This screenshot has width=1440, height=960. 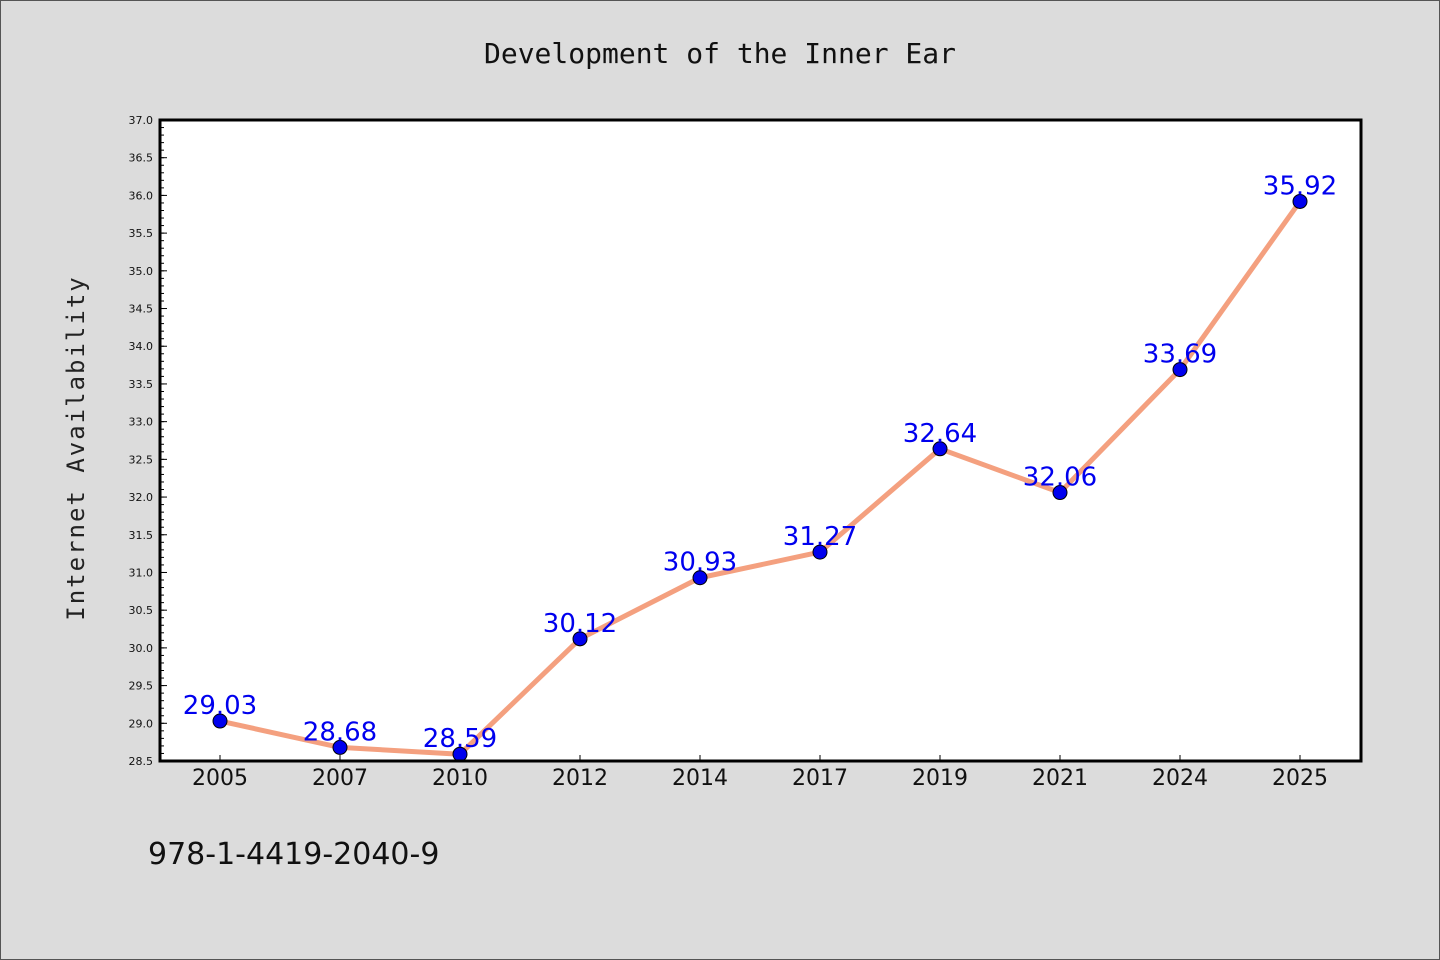 What do you see at coordinates (141, 384) in the screenshot?
I see `y-tick-label: 33.5` at bounding box center [141, 384].